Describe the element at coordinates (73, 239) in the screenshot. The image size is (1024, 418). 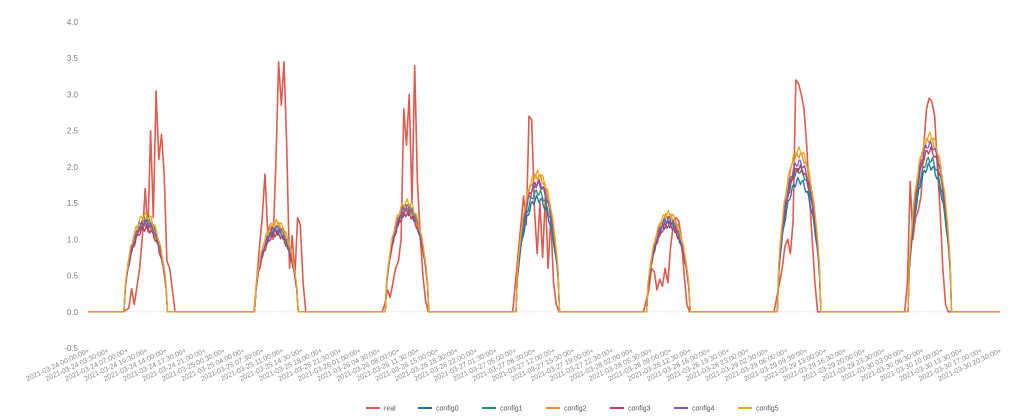
I see `y-tick-label: 1.0` at that location.